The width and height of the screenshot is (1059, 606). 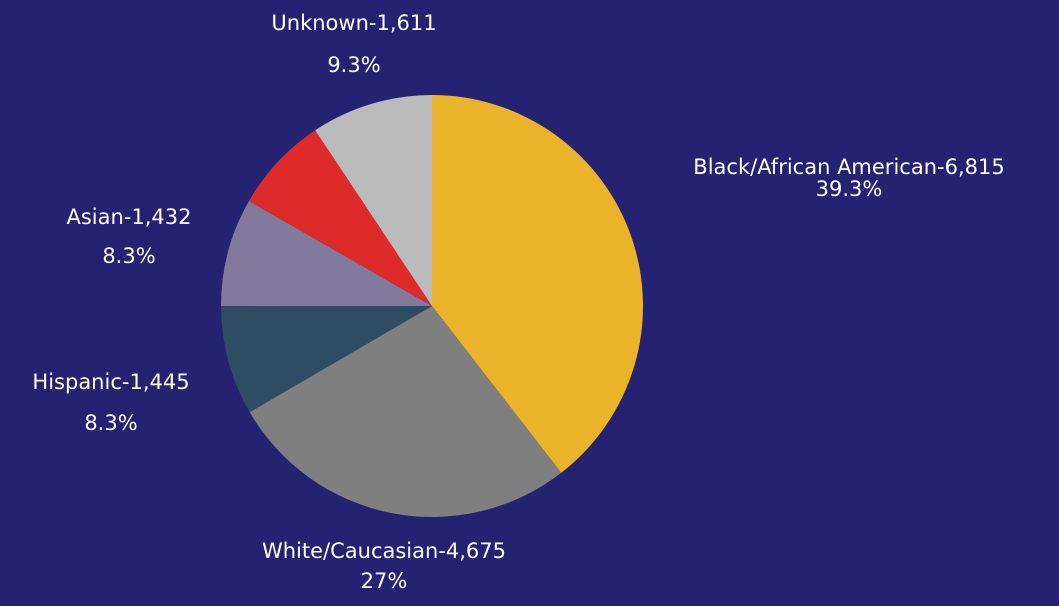 What do you see at coordinates (384, 551) in the screenshot?
I see `slice-label-1: White/Caucasian-4,675` at bounding box center [384, 551].